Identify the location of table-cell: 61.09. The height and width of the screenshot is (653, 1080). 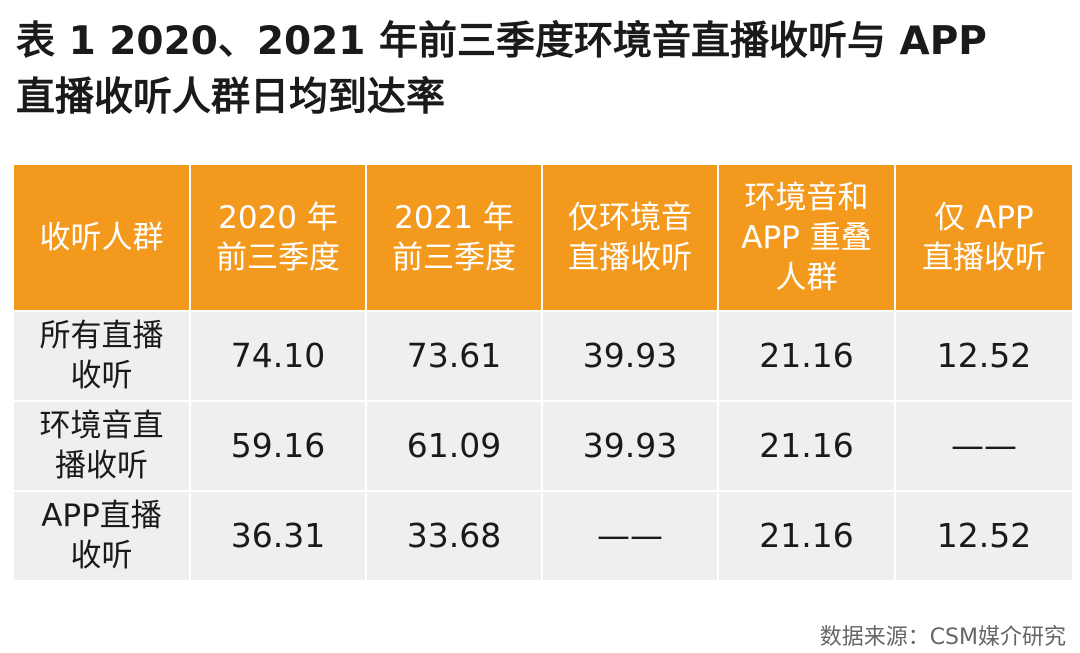
(454, 445).